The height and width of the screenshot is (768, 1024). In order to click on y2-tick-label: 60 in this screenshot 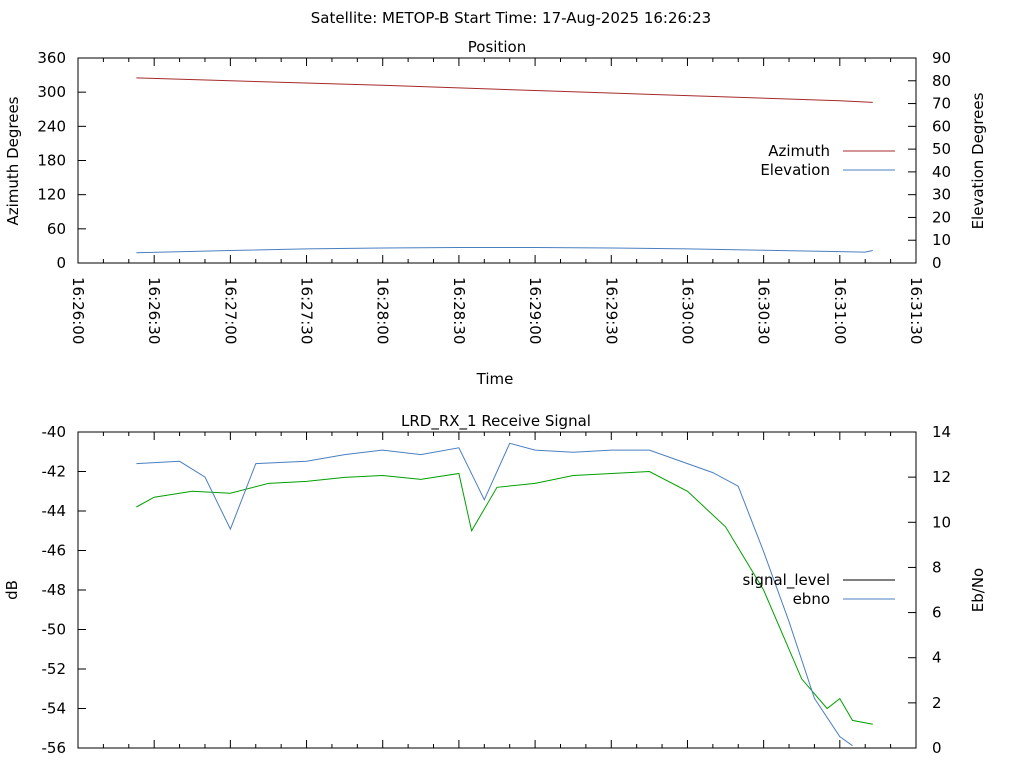, I will do `click(941, 126)`.